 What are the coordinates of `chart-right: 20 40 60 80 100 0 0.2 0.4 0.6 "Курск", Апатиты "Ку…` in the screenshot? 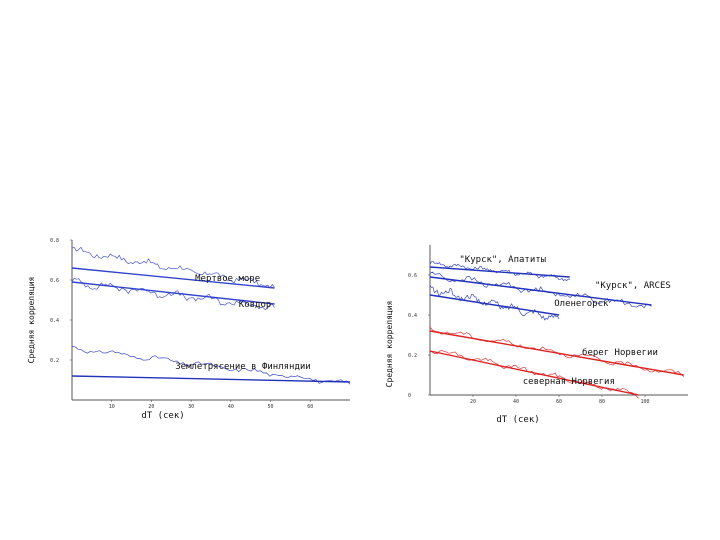 It's located at (536, 335).